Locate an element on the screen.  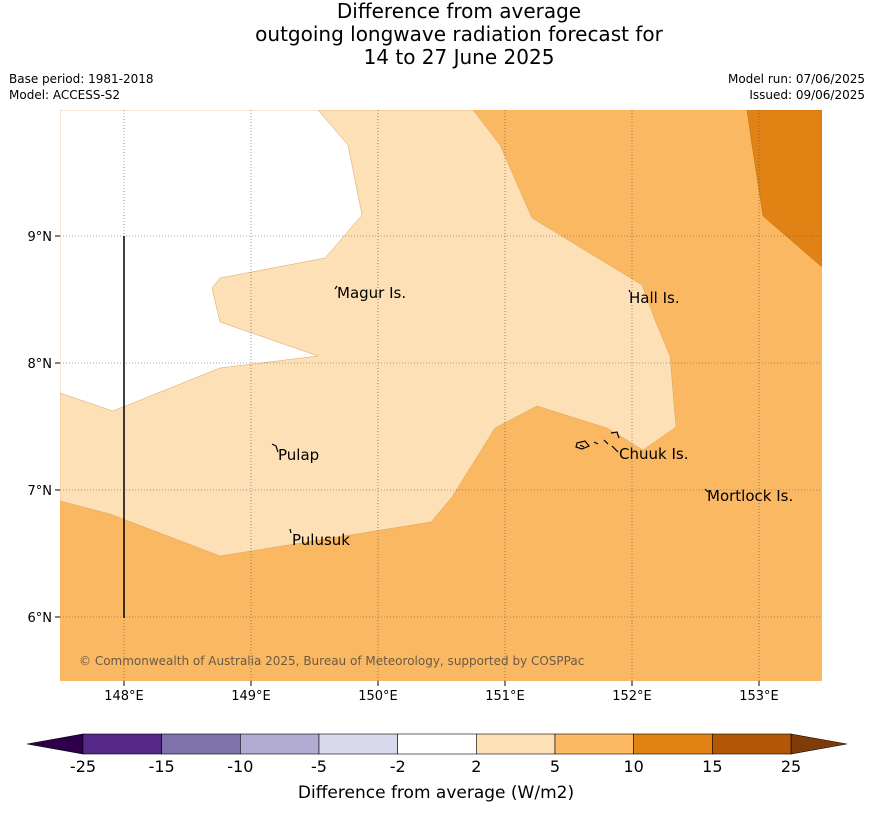
base-period: Base period: 1981-2018 is located at coordinates (81, 79).